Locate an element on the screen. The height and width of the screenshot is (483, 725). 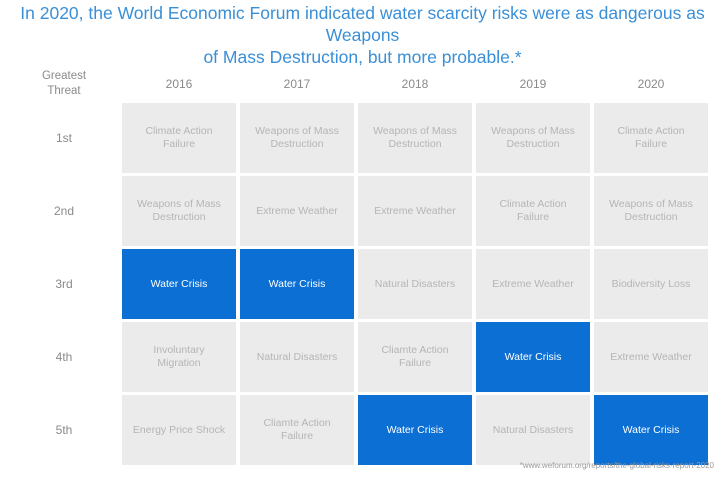
cell-2019-4th: Water Crisis is located at coordinates (533, 357).